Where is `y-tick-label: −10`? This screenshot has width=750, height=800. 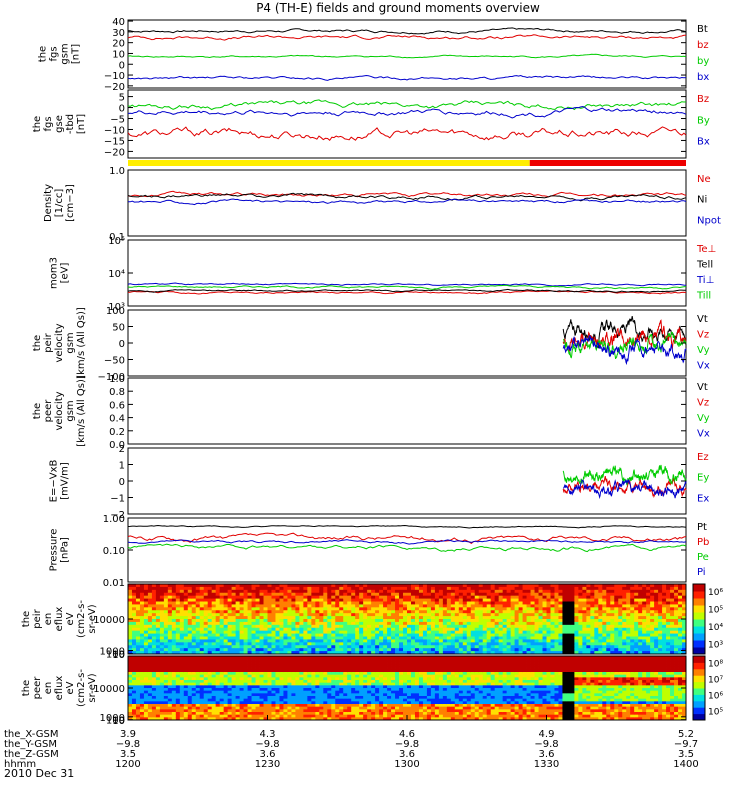 y-tick-label: −10 is located at coordinates (114, 76).